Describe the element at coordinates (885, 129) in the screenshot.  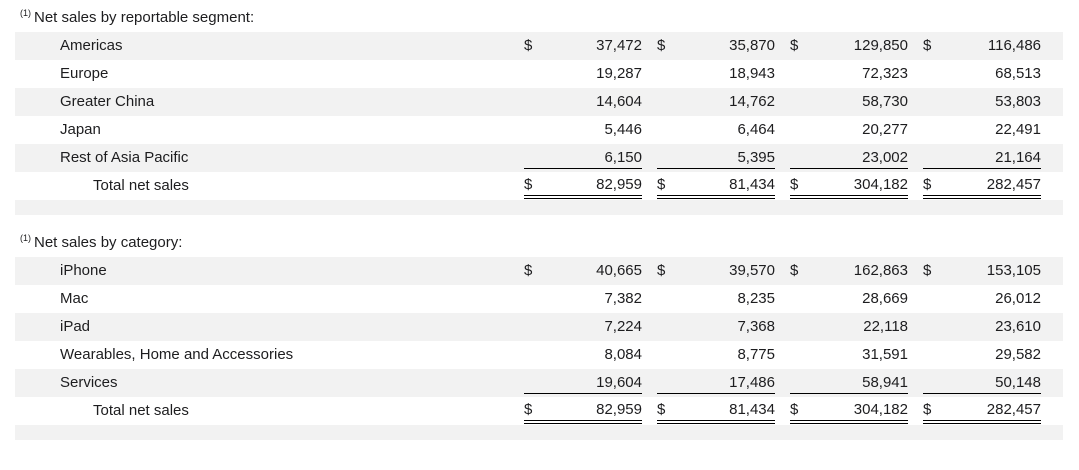
I see `amount: 20,277` at that location.